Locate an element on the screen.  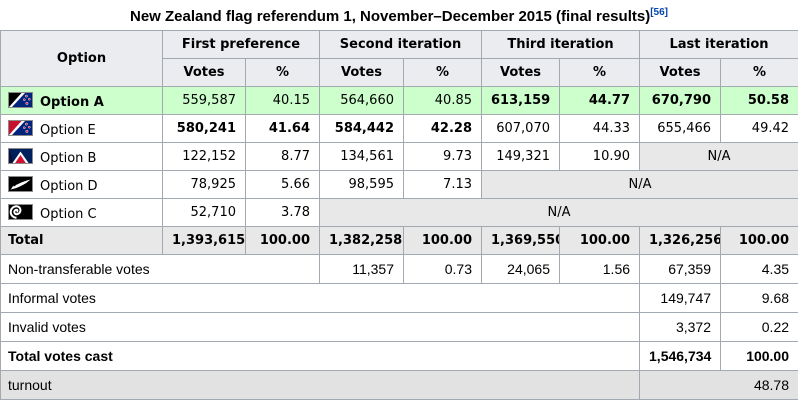
votes-cell: 149,321 is located at coordinates (520, 156).